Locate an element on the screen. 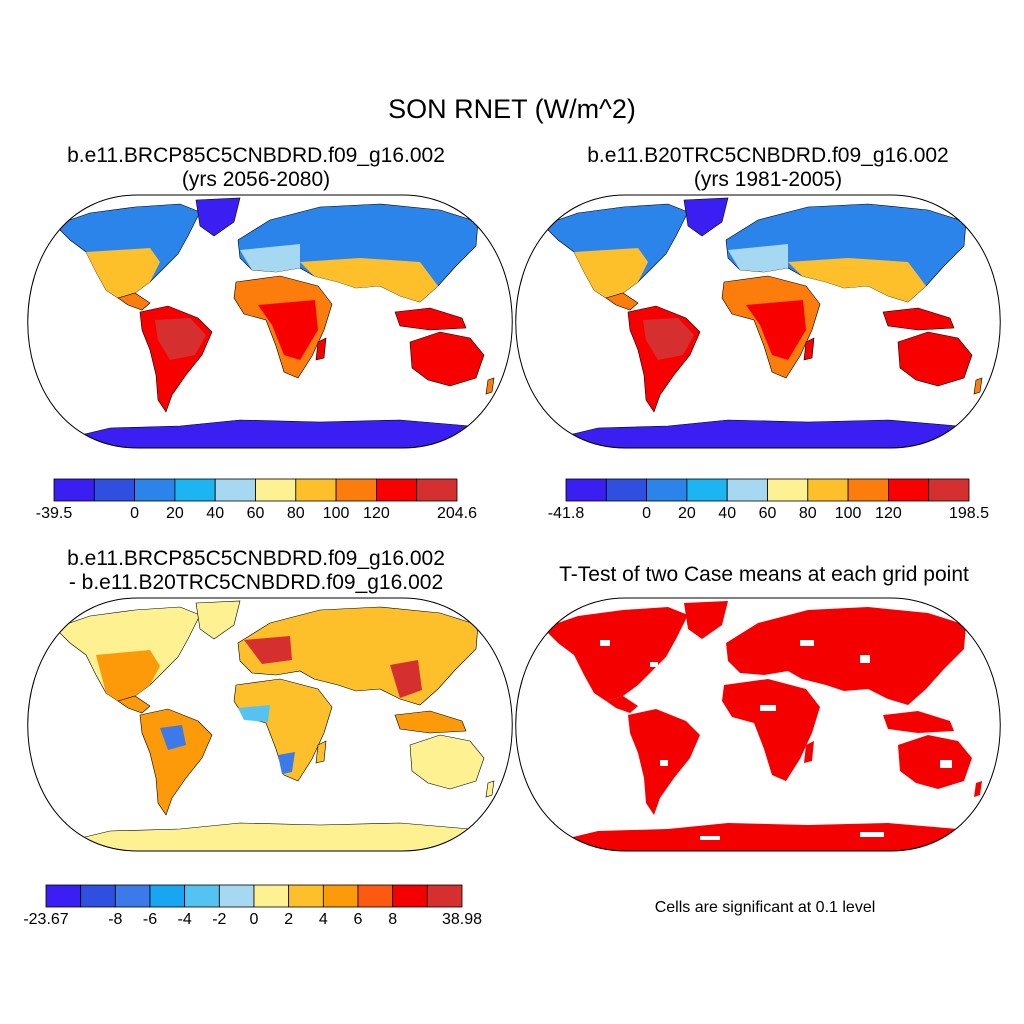  south-america-core is located at coordinates (180, 339).